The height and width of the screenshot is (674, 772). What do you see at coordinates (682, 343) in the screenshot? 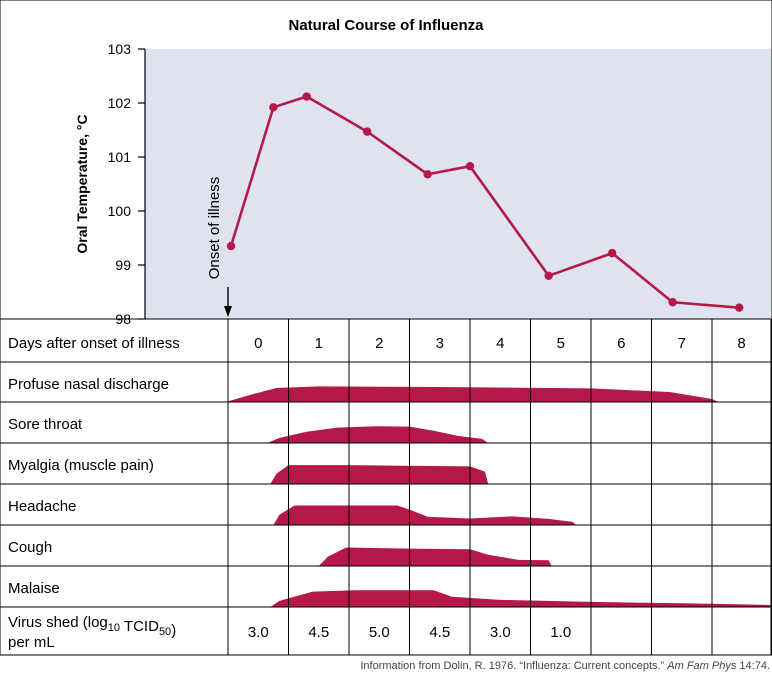
I see `day-label-7: 7` at bounding box center [682, 343].